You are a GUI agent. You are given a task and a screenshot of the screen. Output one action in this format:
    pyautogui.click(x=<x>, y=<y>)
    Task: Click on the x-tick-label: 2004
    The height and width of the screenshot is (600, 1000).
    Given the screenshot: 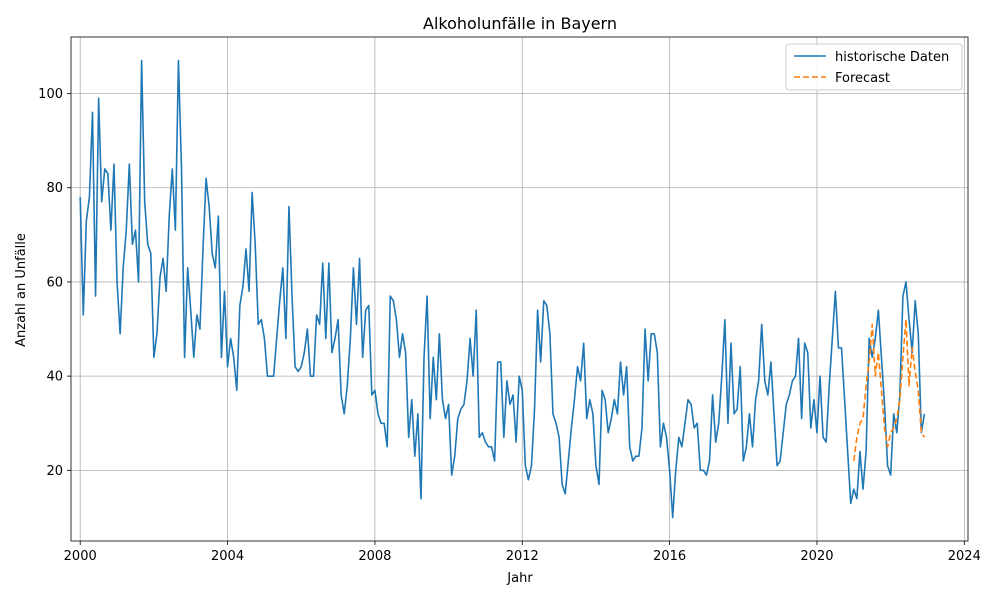 What is the action you would take?
    pyautogui.click(x=227, y=556)
    